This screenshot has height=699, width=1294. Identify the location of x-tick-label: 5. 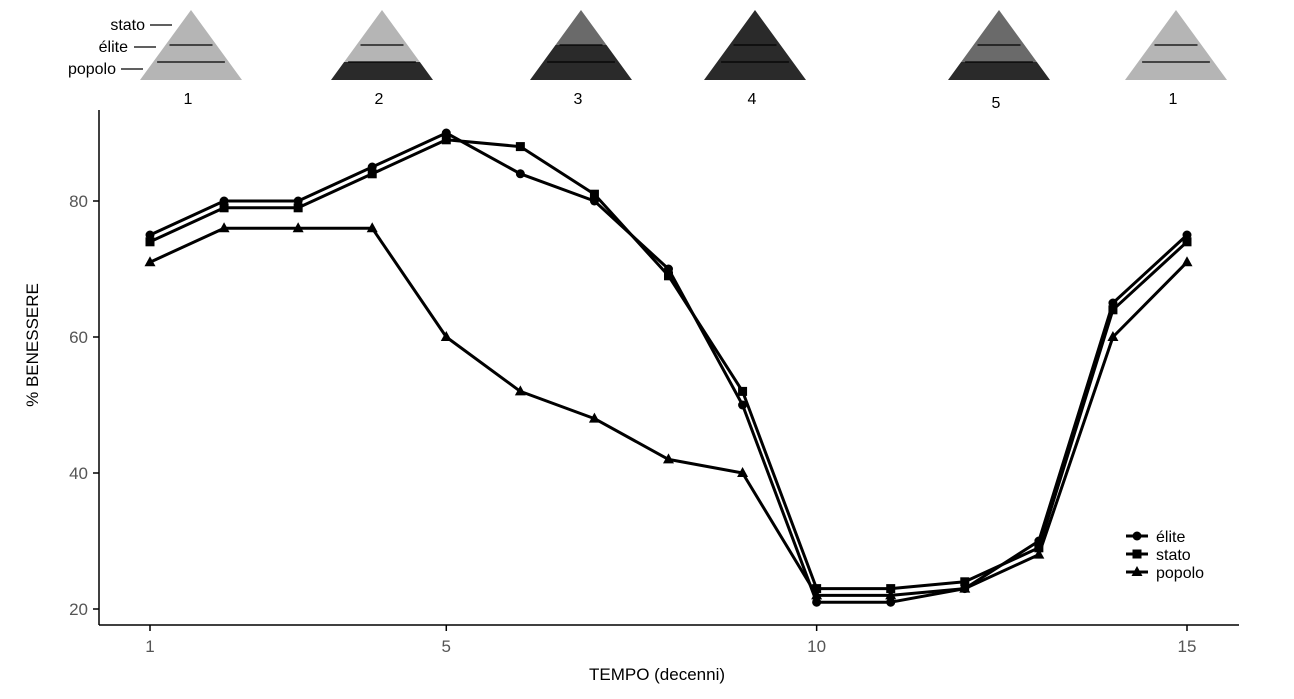
(446, 646).